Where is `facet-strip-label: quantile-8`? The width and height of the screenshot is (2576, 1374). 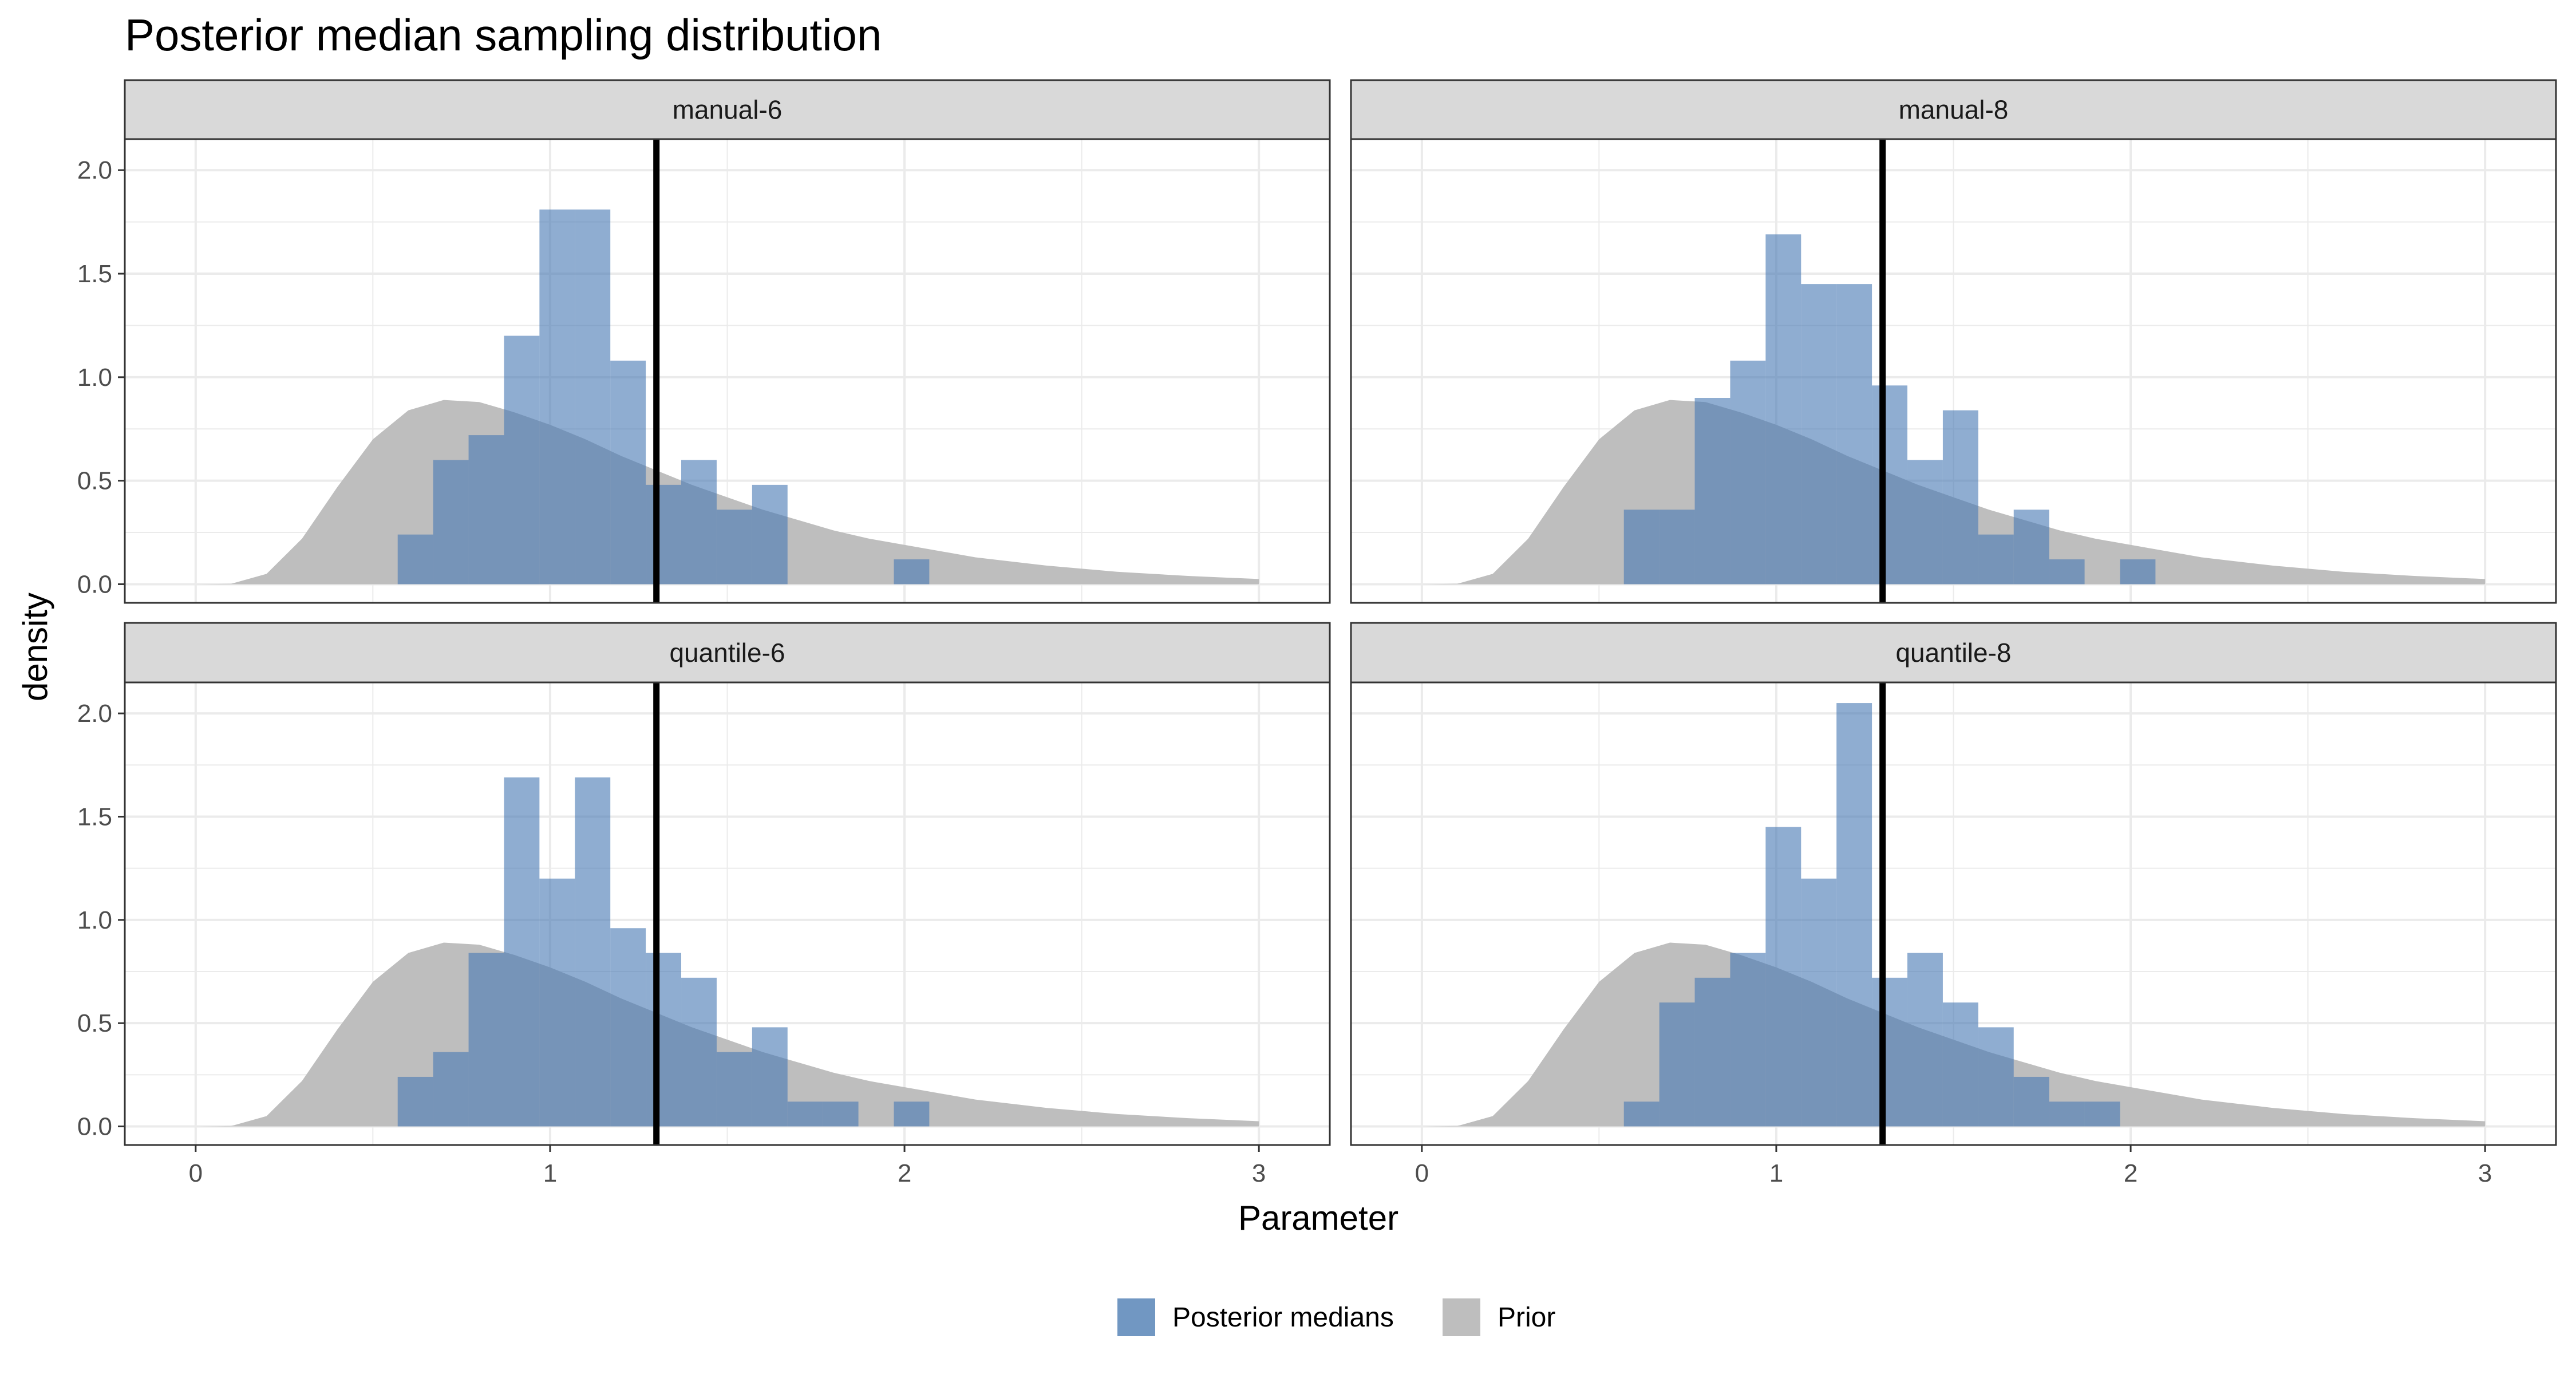
facet-strip-label: quantile-8 is located at coordinates (1953, 653).